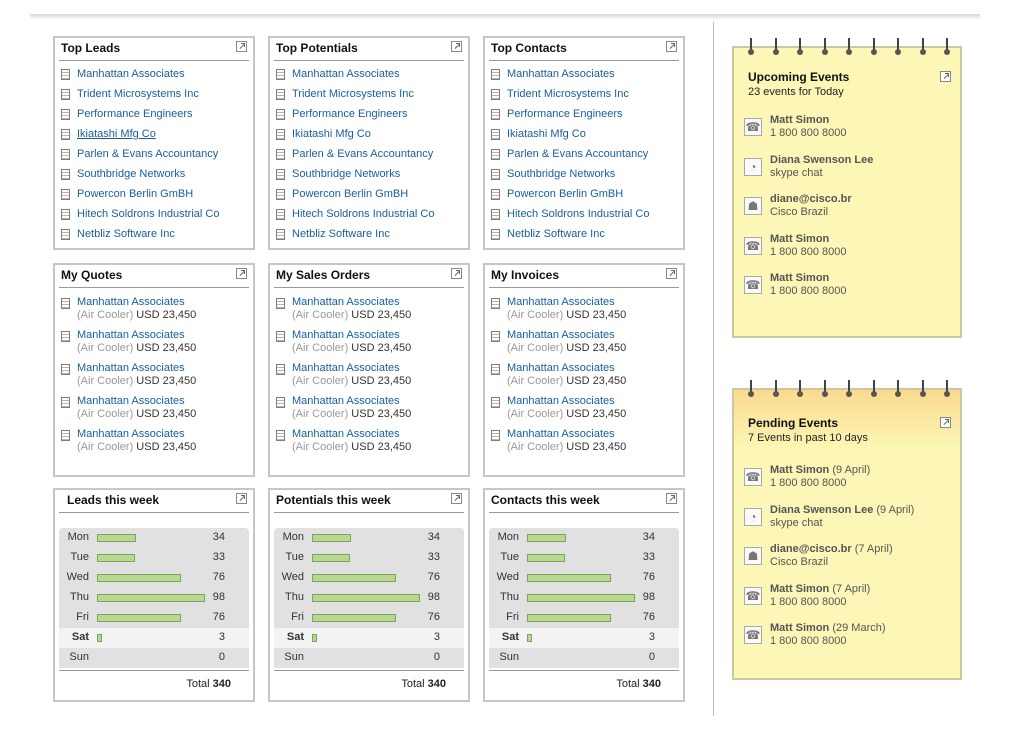 The height and width of the screenshot is (738, 1024). I want to click on event-name: Diana Swenson Lee, so click(821, 160).